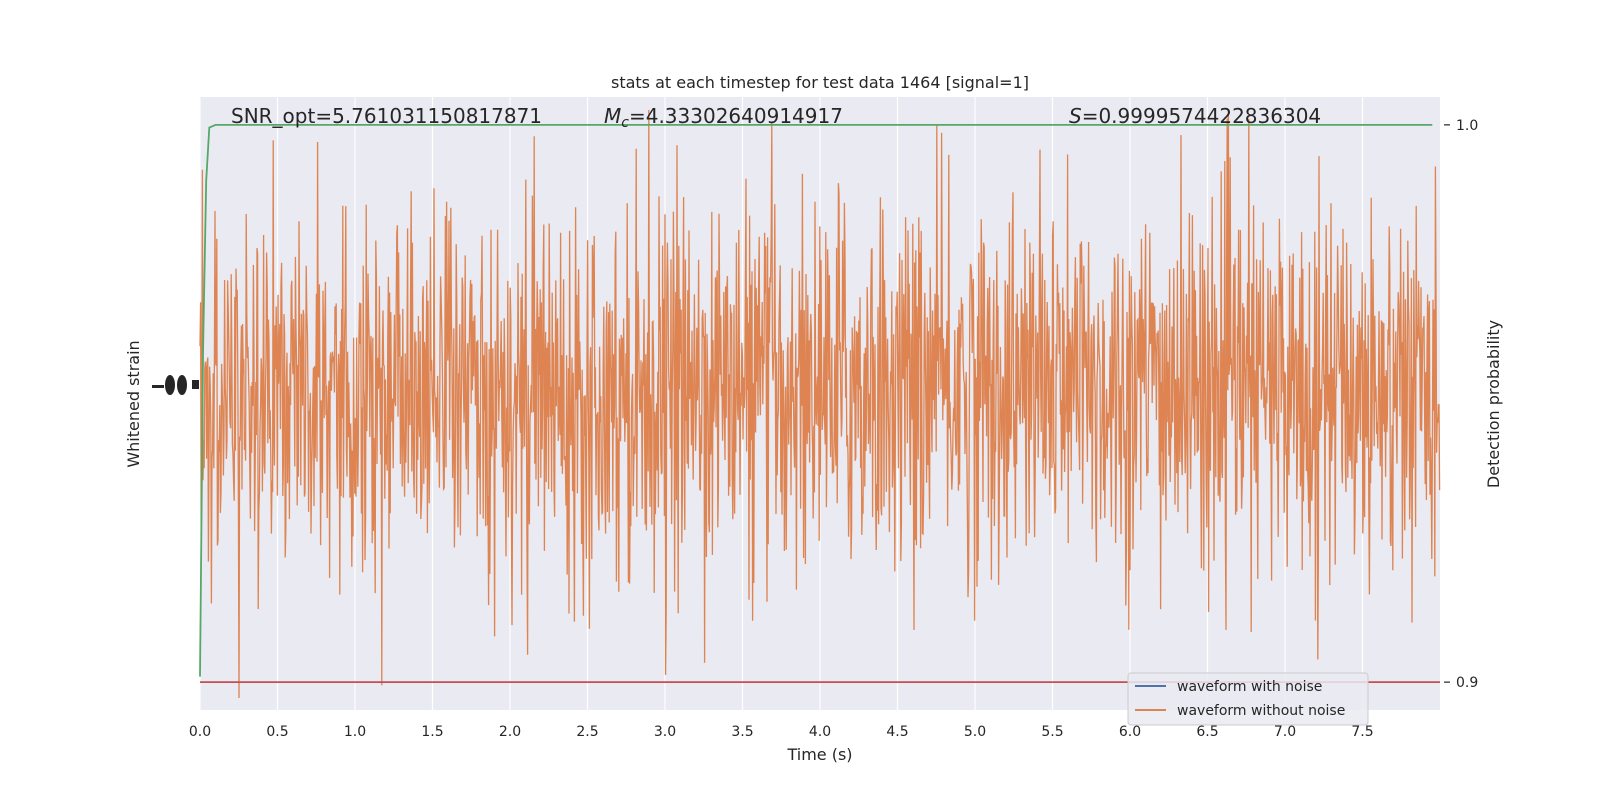 Image resolution: width=1600 pixels, height=800 pixels. What do you see at coordinates (742, 732) in the screenshot?
I see `x-tick-label: 3.5` at bounding box center [742, 732].